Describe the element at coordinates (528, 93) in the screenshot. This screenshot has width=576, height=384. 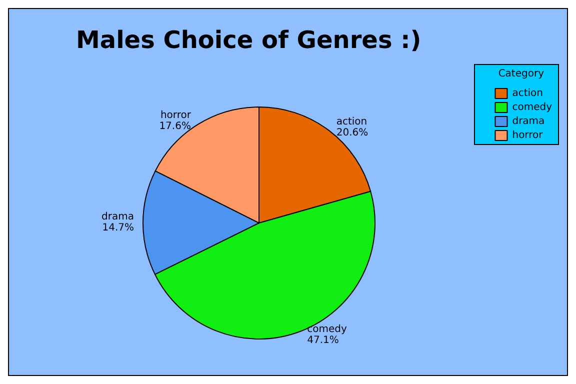
I see `legend-label: action` at that location.